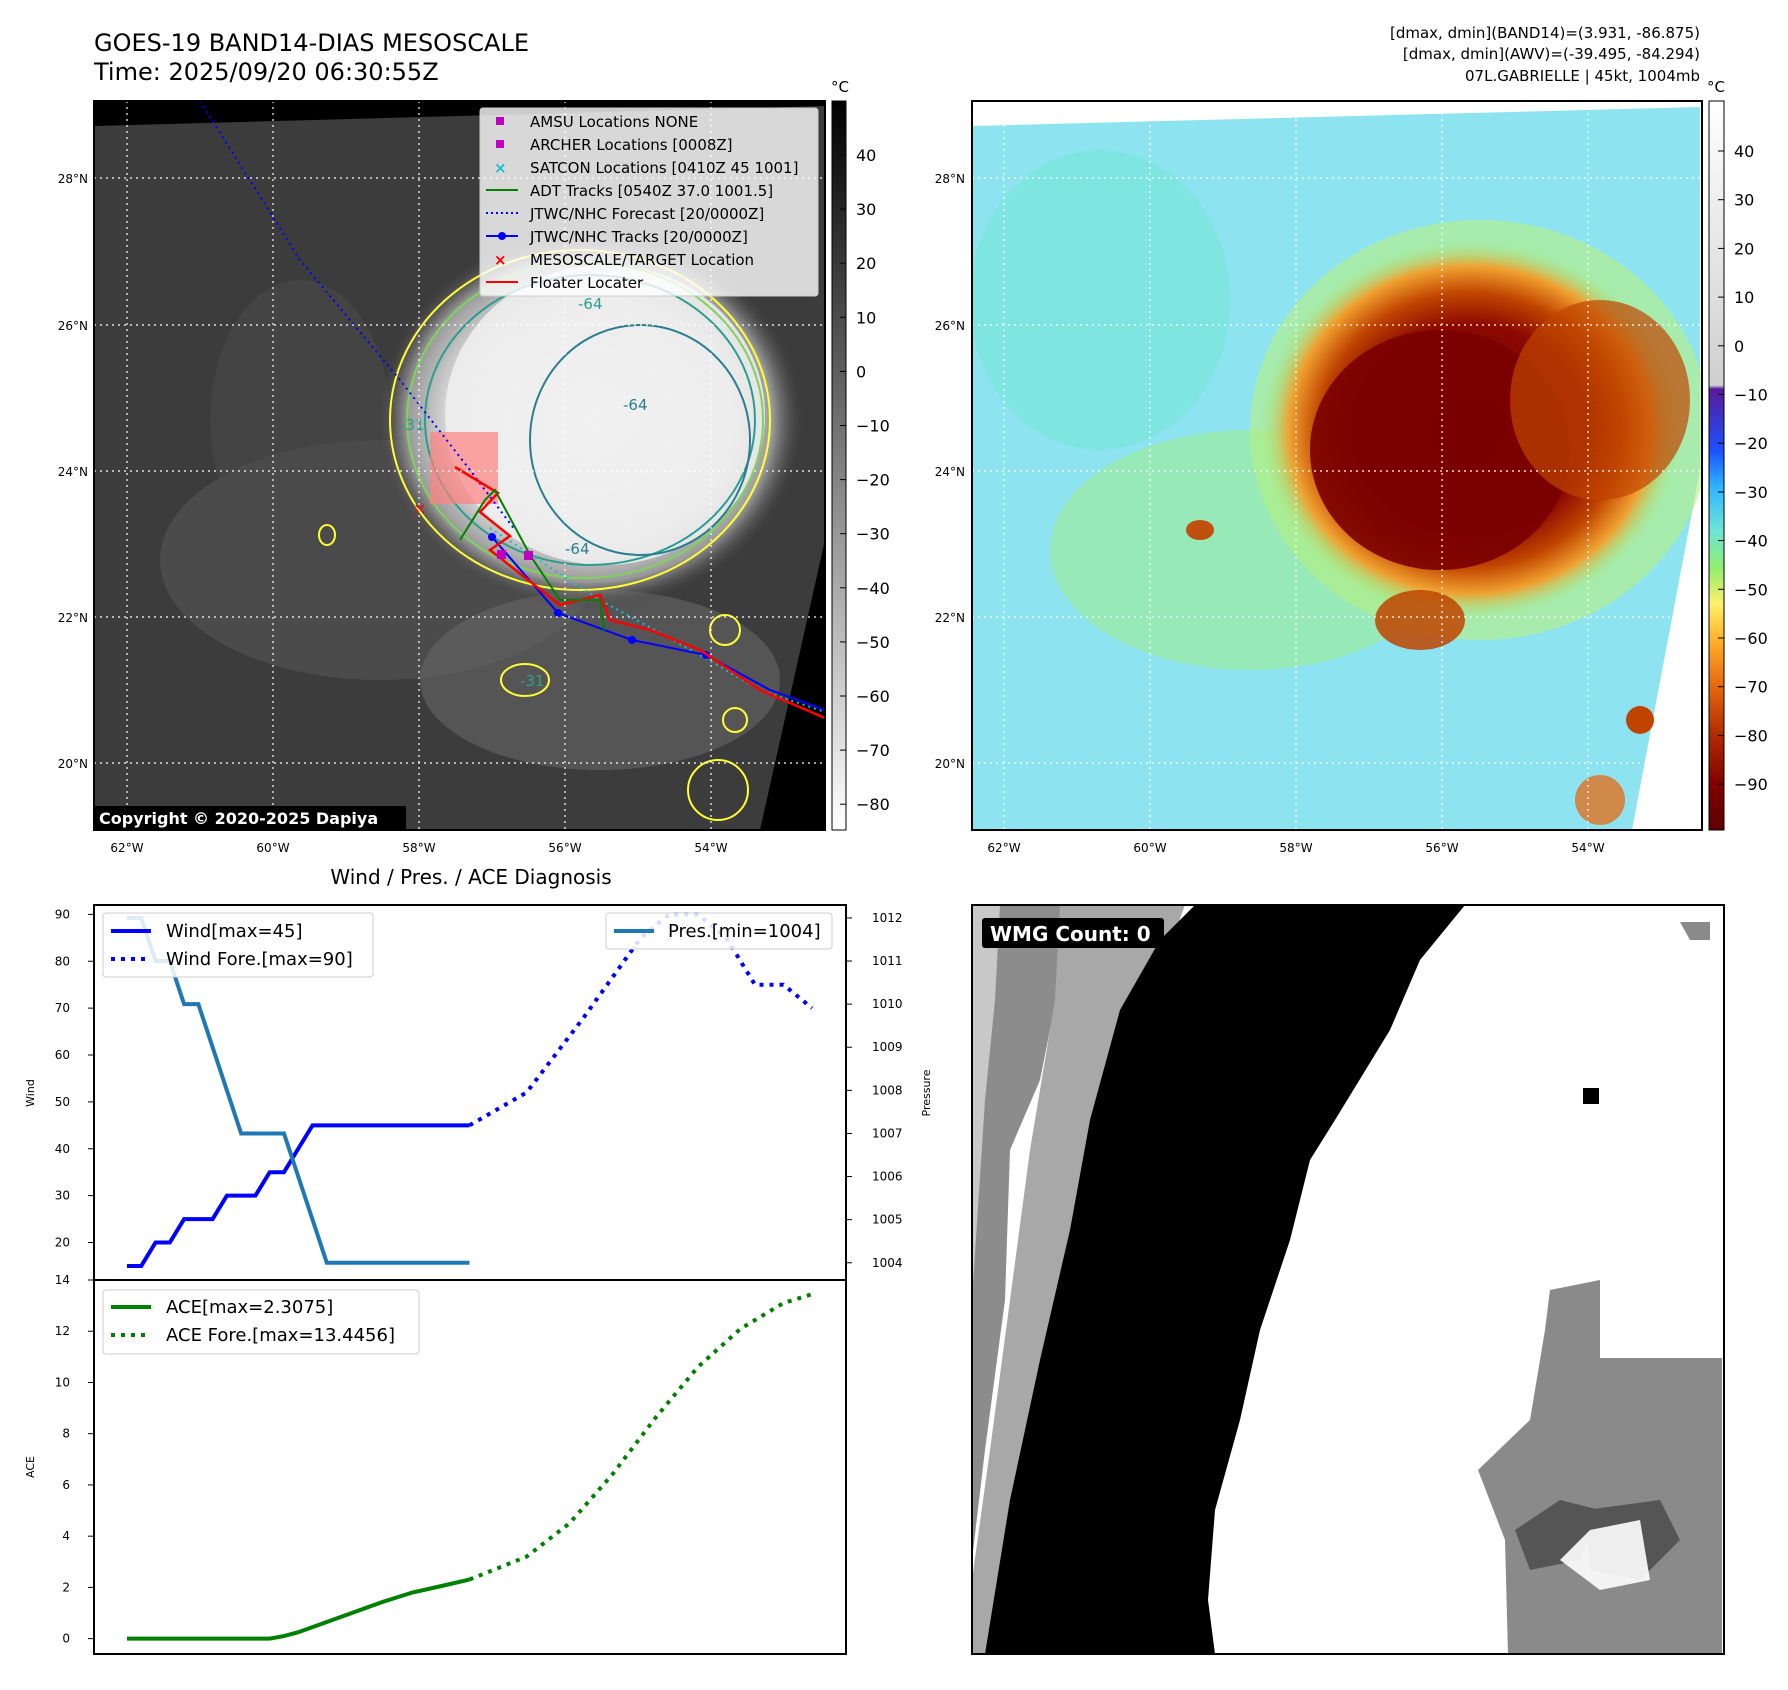 The width and height of the screenshot is (1788, 1690). Describe the element at coordinates (646, 214) in the screenshot. I see `legend-forecast: JTWC/NHC Forecast [20/0000Z]` at that location.